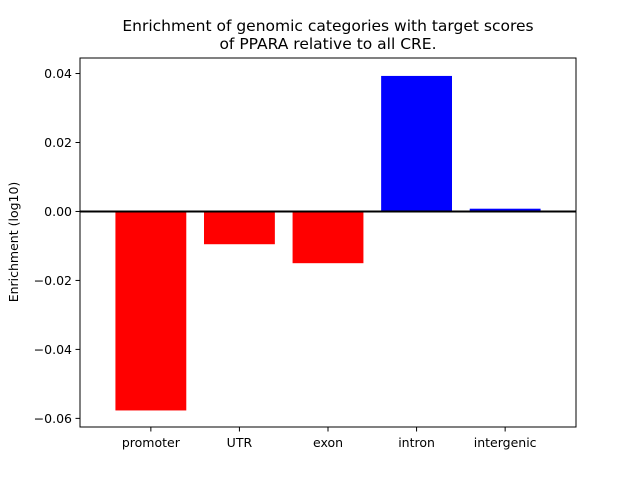 Image resolution: width=640 pixels, height=485 pixels. I want to click on y-tick-label: −0.04, so click(53, 349).